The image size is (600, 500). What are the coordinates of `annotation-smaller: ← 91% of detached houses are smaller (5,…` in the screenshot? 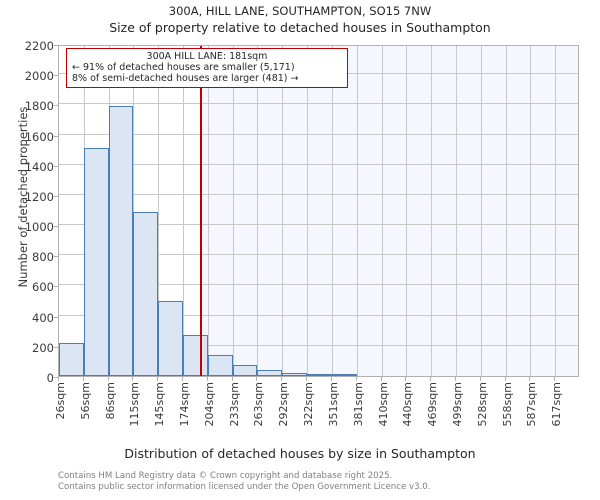 It's located at (183, 67).